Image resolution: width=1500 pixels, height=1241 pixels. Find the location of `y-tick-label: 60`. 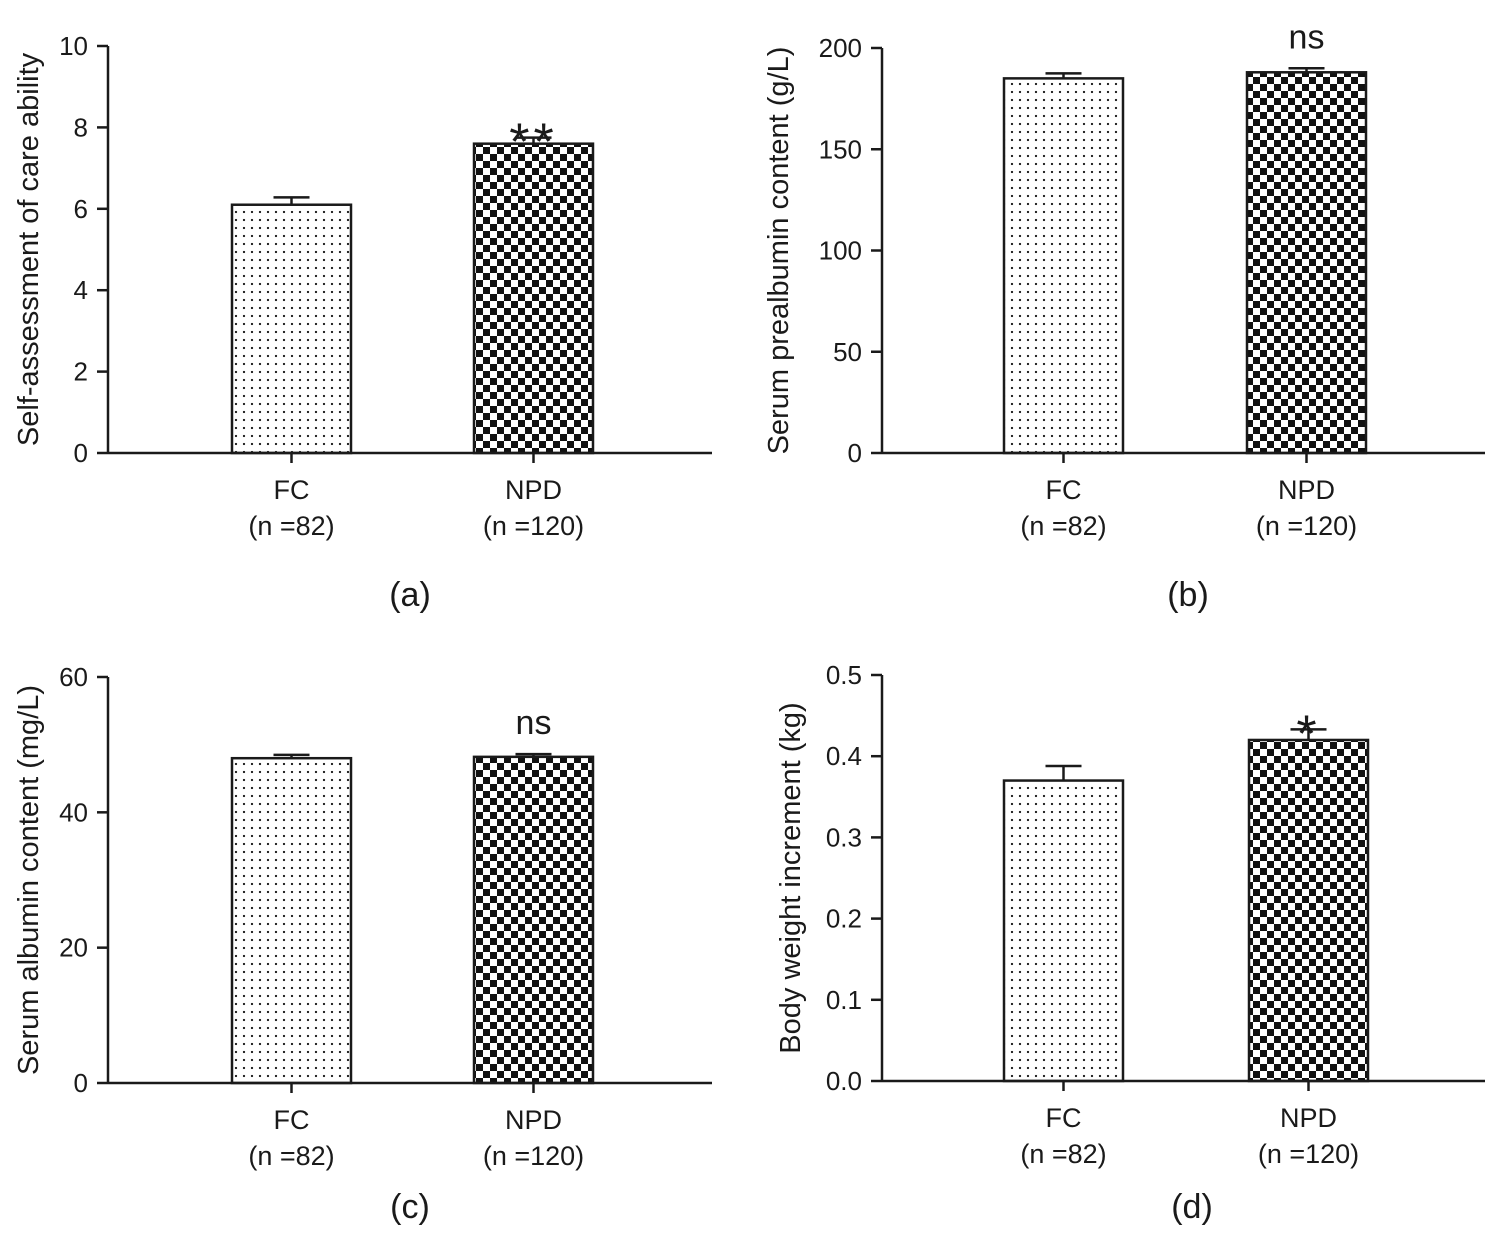

y-tick-label: 60 is located at coordinates (73, 677).